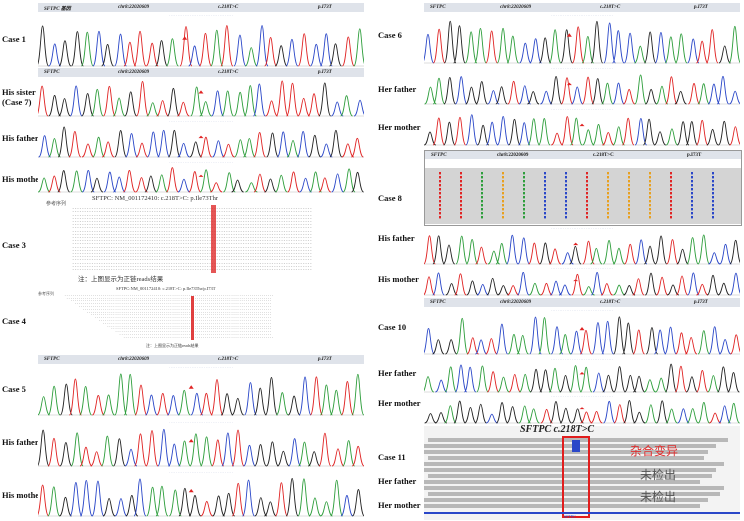 The width and height of the screenshot is (744, 521). What do you see at coordinates (566, 458) in the screenshot?
I see `igv-read-row` at bounding box center [566, 458].